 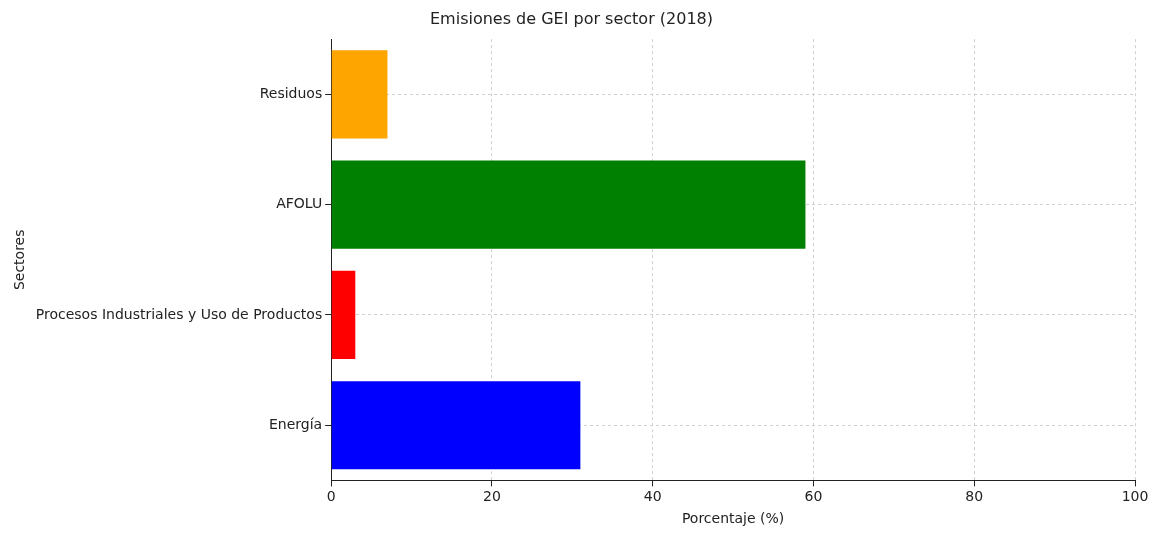 I want to click on y-tick-label: AFOLU, so click(x=299, y=203).